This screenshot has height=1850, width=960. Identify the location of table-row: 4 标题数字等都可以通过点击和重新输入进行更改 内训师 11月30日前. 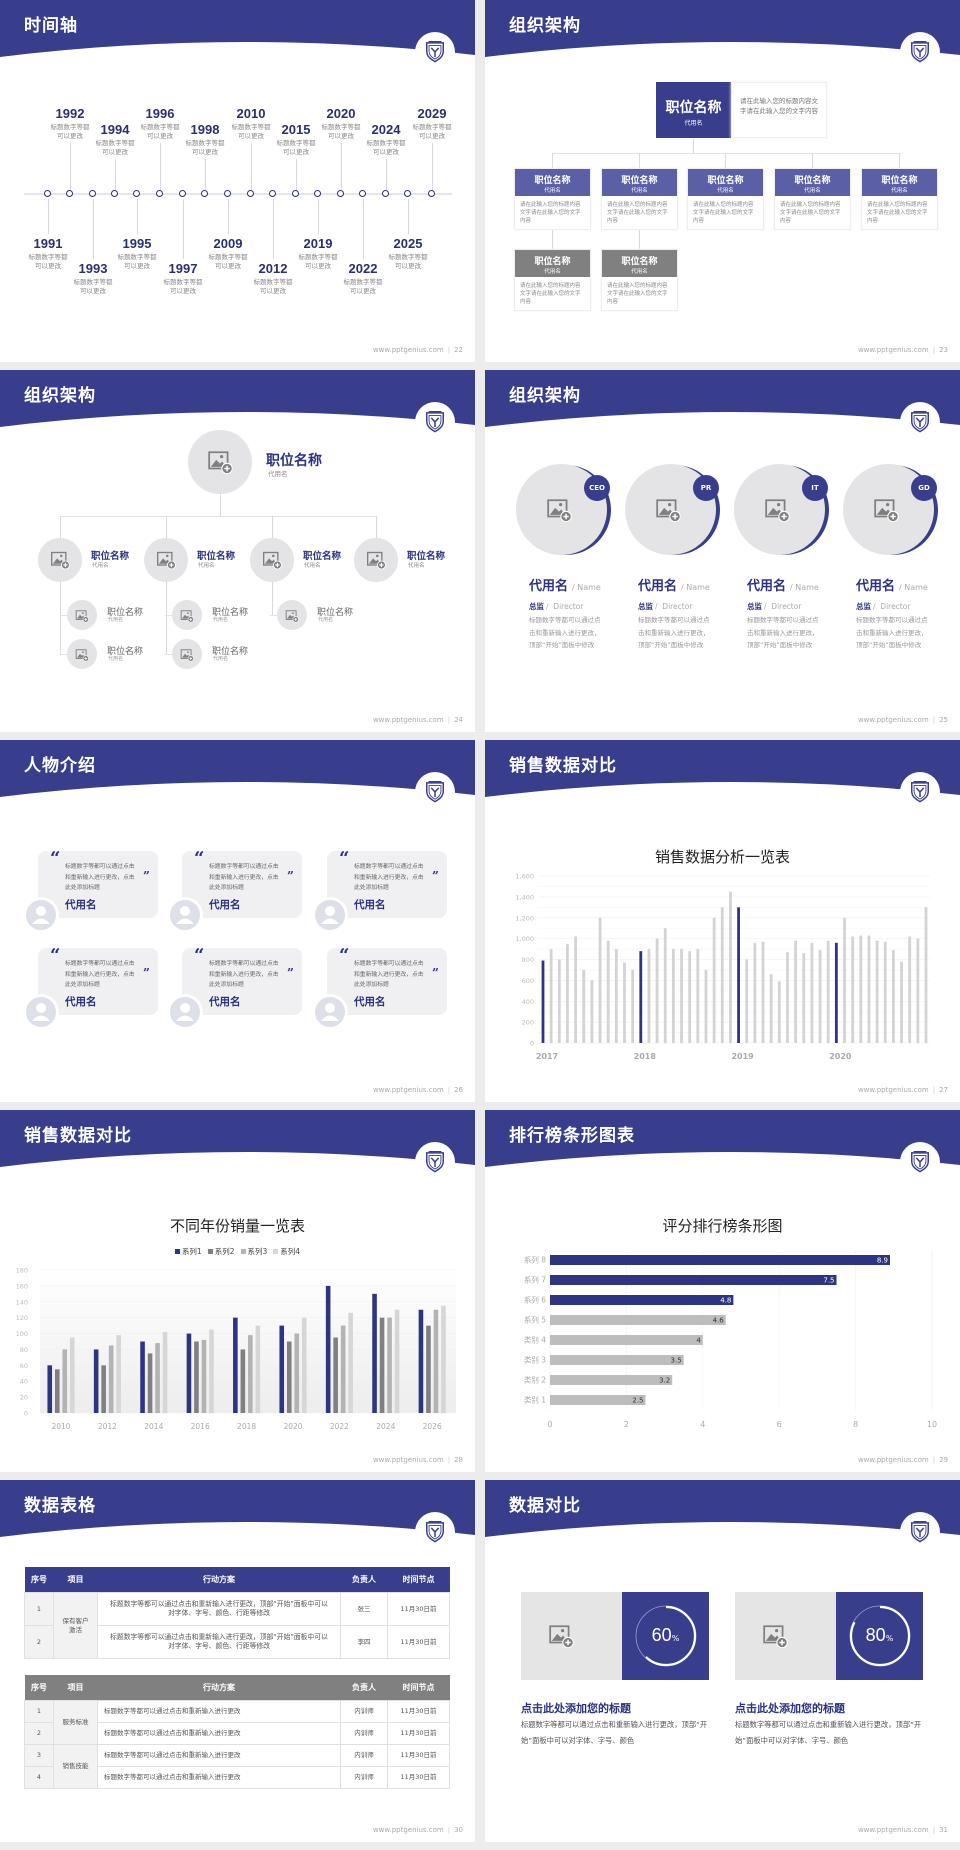
(237, 1777).